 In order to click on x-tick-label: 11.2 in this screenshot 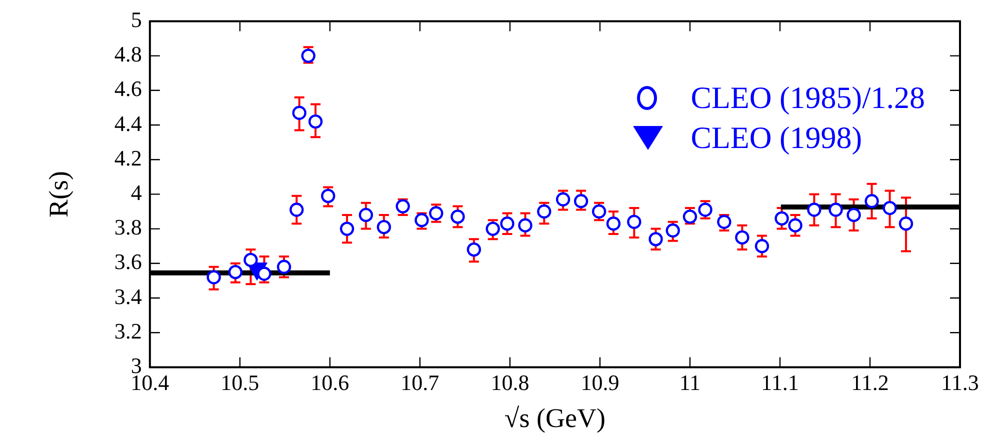, I will do `click(870, 383)`.